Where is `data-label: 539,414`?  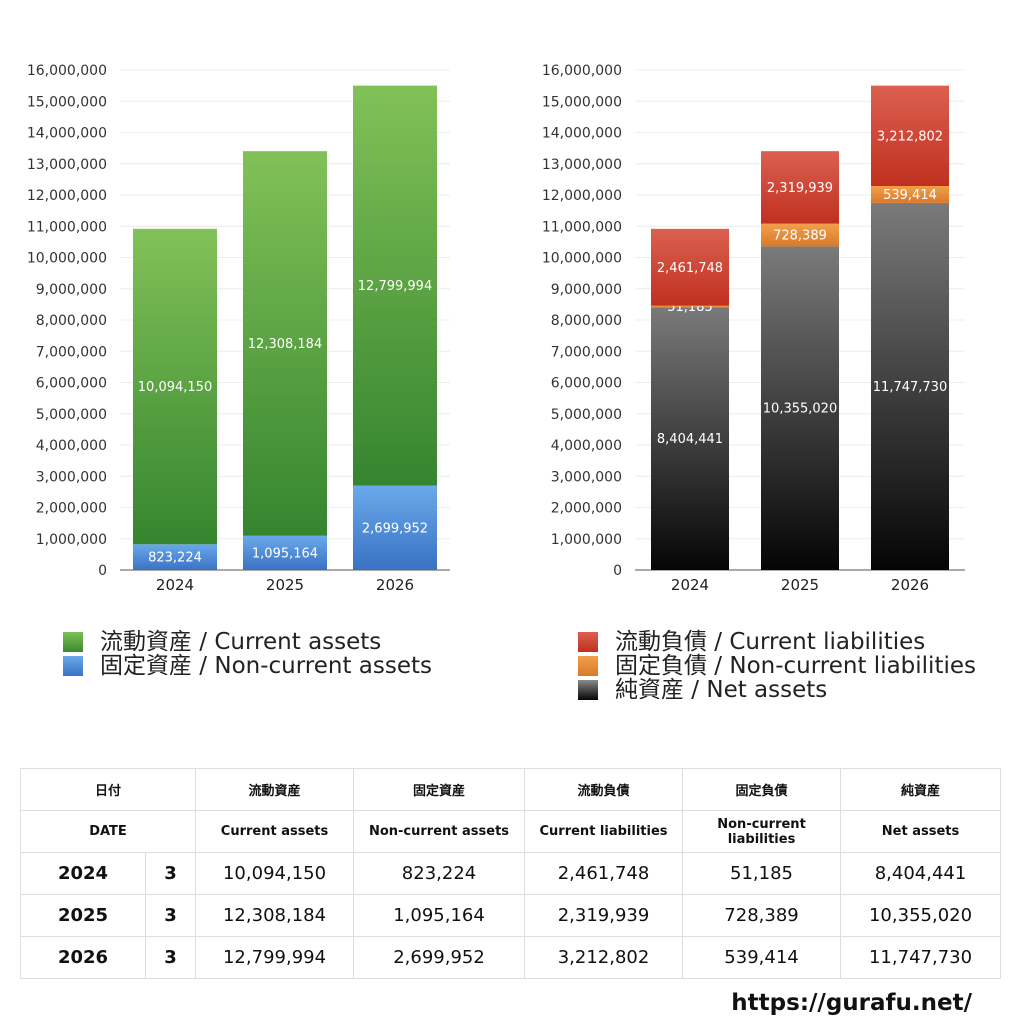
data-label: 539,414 is located at coordinates (910, 195).